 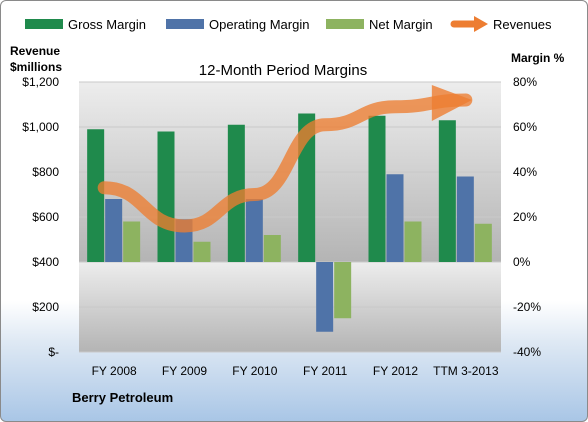 I want to click on right-axis-label: Margin %, so click(x=538, y=58).